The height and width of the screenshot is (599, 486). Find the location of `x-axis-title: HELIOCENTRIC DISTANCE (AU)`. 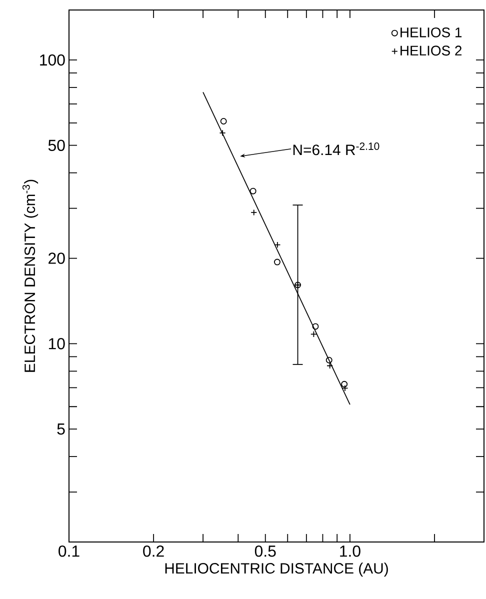

x-axis-title: HELIOCENTRIC DISTANCE (AU) is located at coordinates (276, 569).